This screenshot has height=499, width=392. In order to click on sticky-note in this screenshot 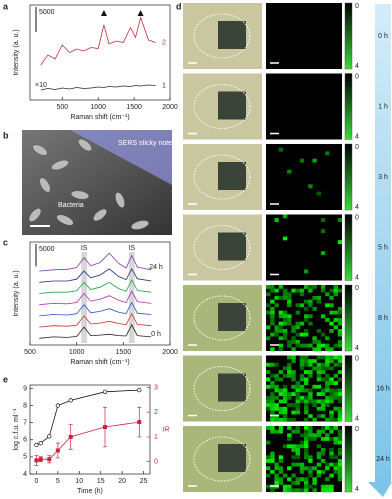, I will do `click(232, 35)`.